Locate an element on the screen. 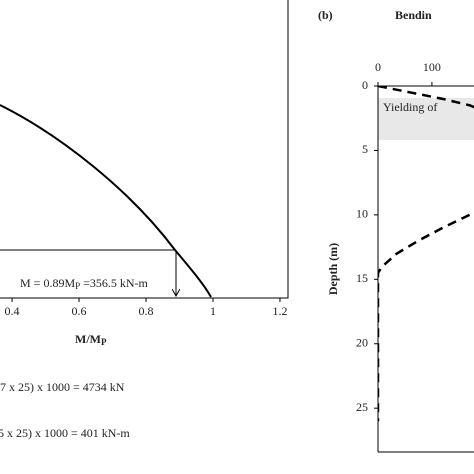 Image resolution: width=474 pixels, height=474 pixels. x-tick-label: 0.8 is located at coordinates (146, 311).